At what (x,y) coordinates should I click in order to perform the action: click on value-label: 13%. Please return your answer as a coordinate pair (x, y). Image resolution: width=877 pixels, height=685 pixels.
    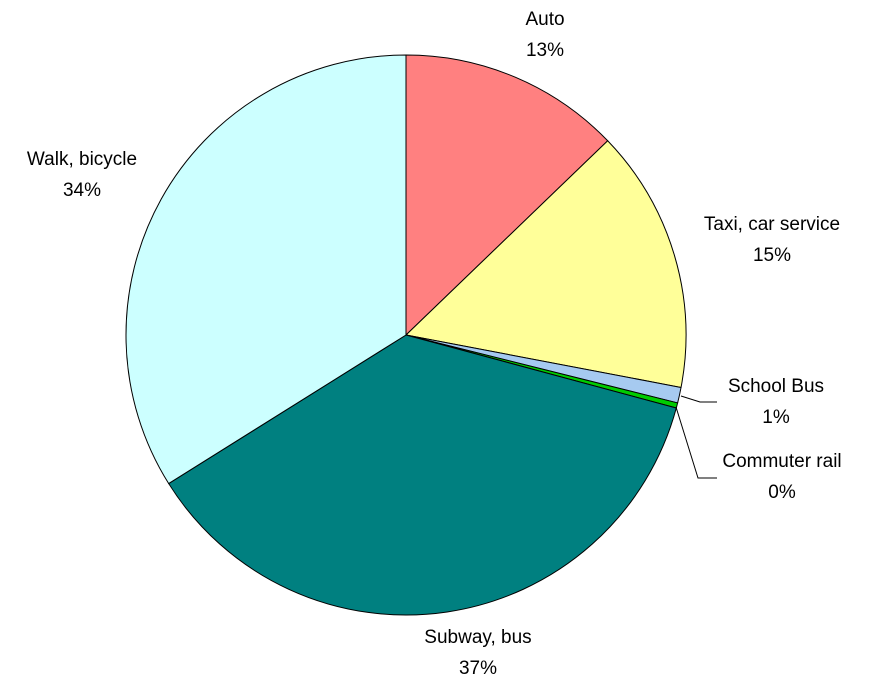
    Looking at the image, I should click on (545, 50).